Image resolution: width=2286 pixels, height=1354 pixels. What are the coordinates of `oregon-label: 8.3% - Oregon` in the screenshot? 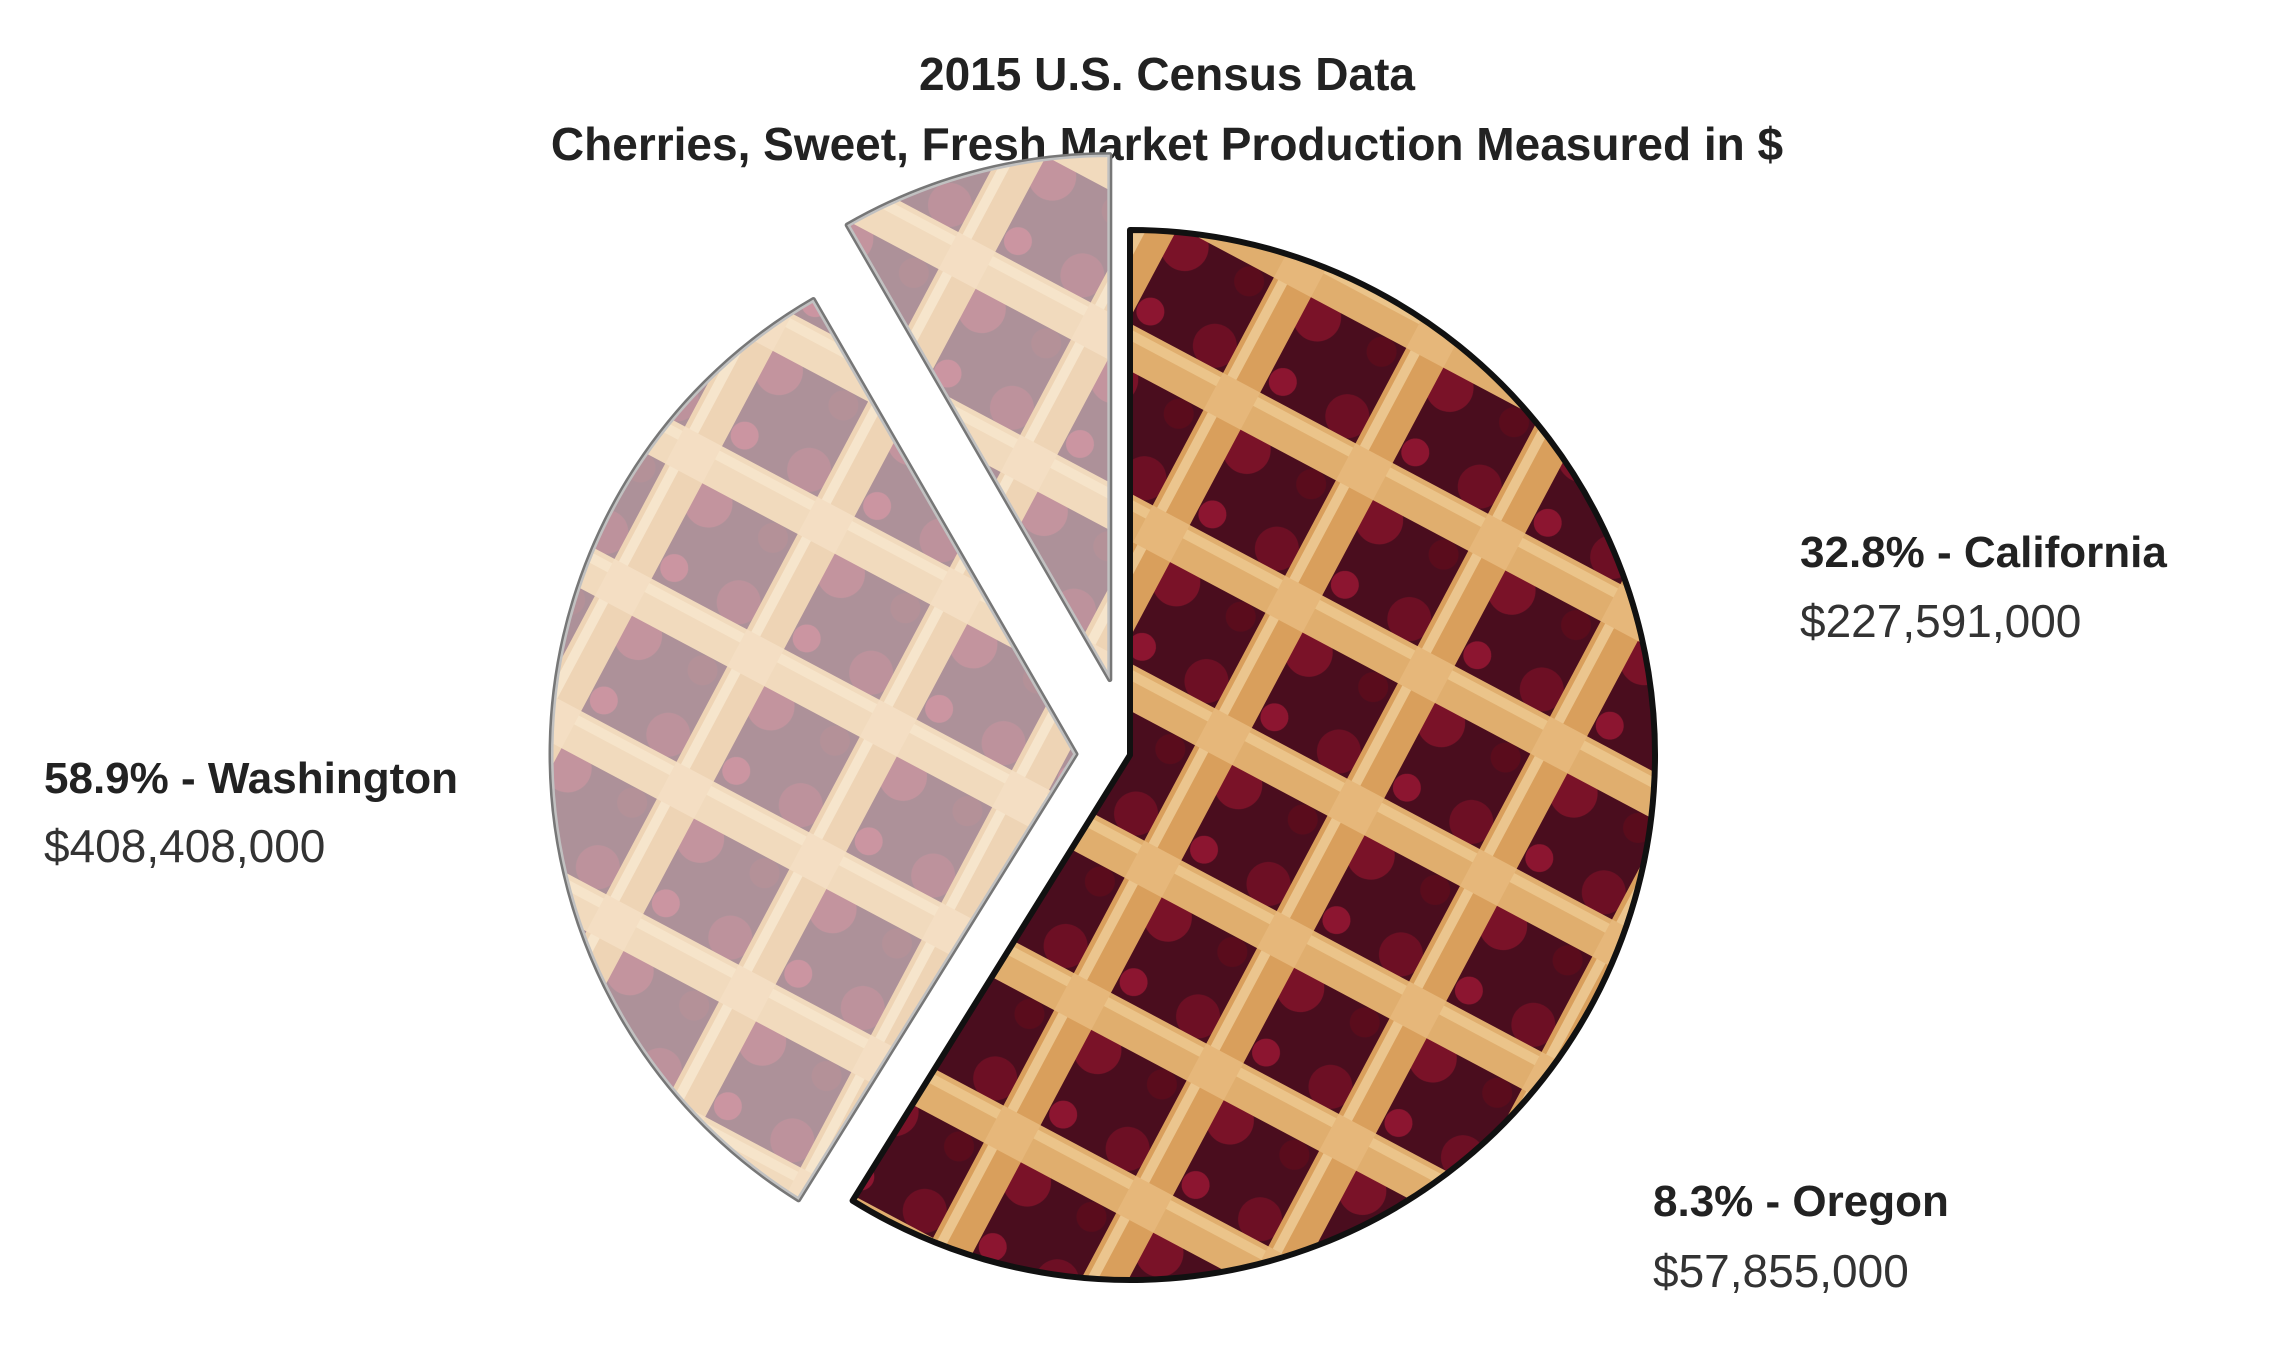 It's located at (1801, 1201).